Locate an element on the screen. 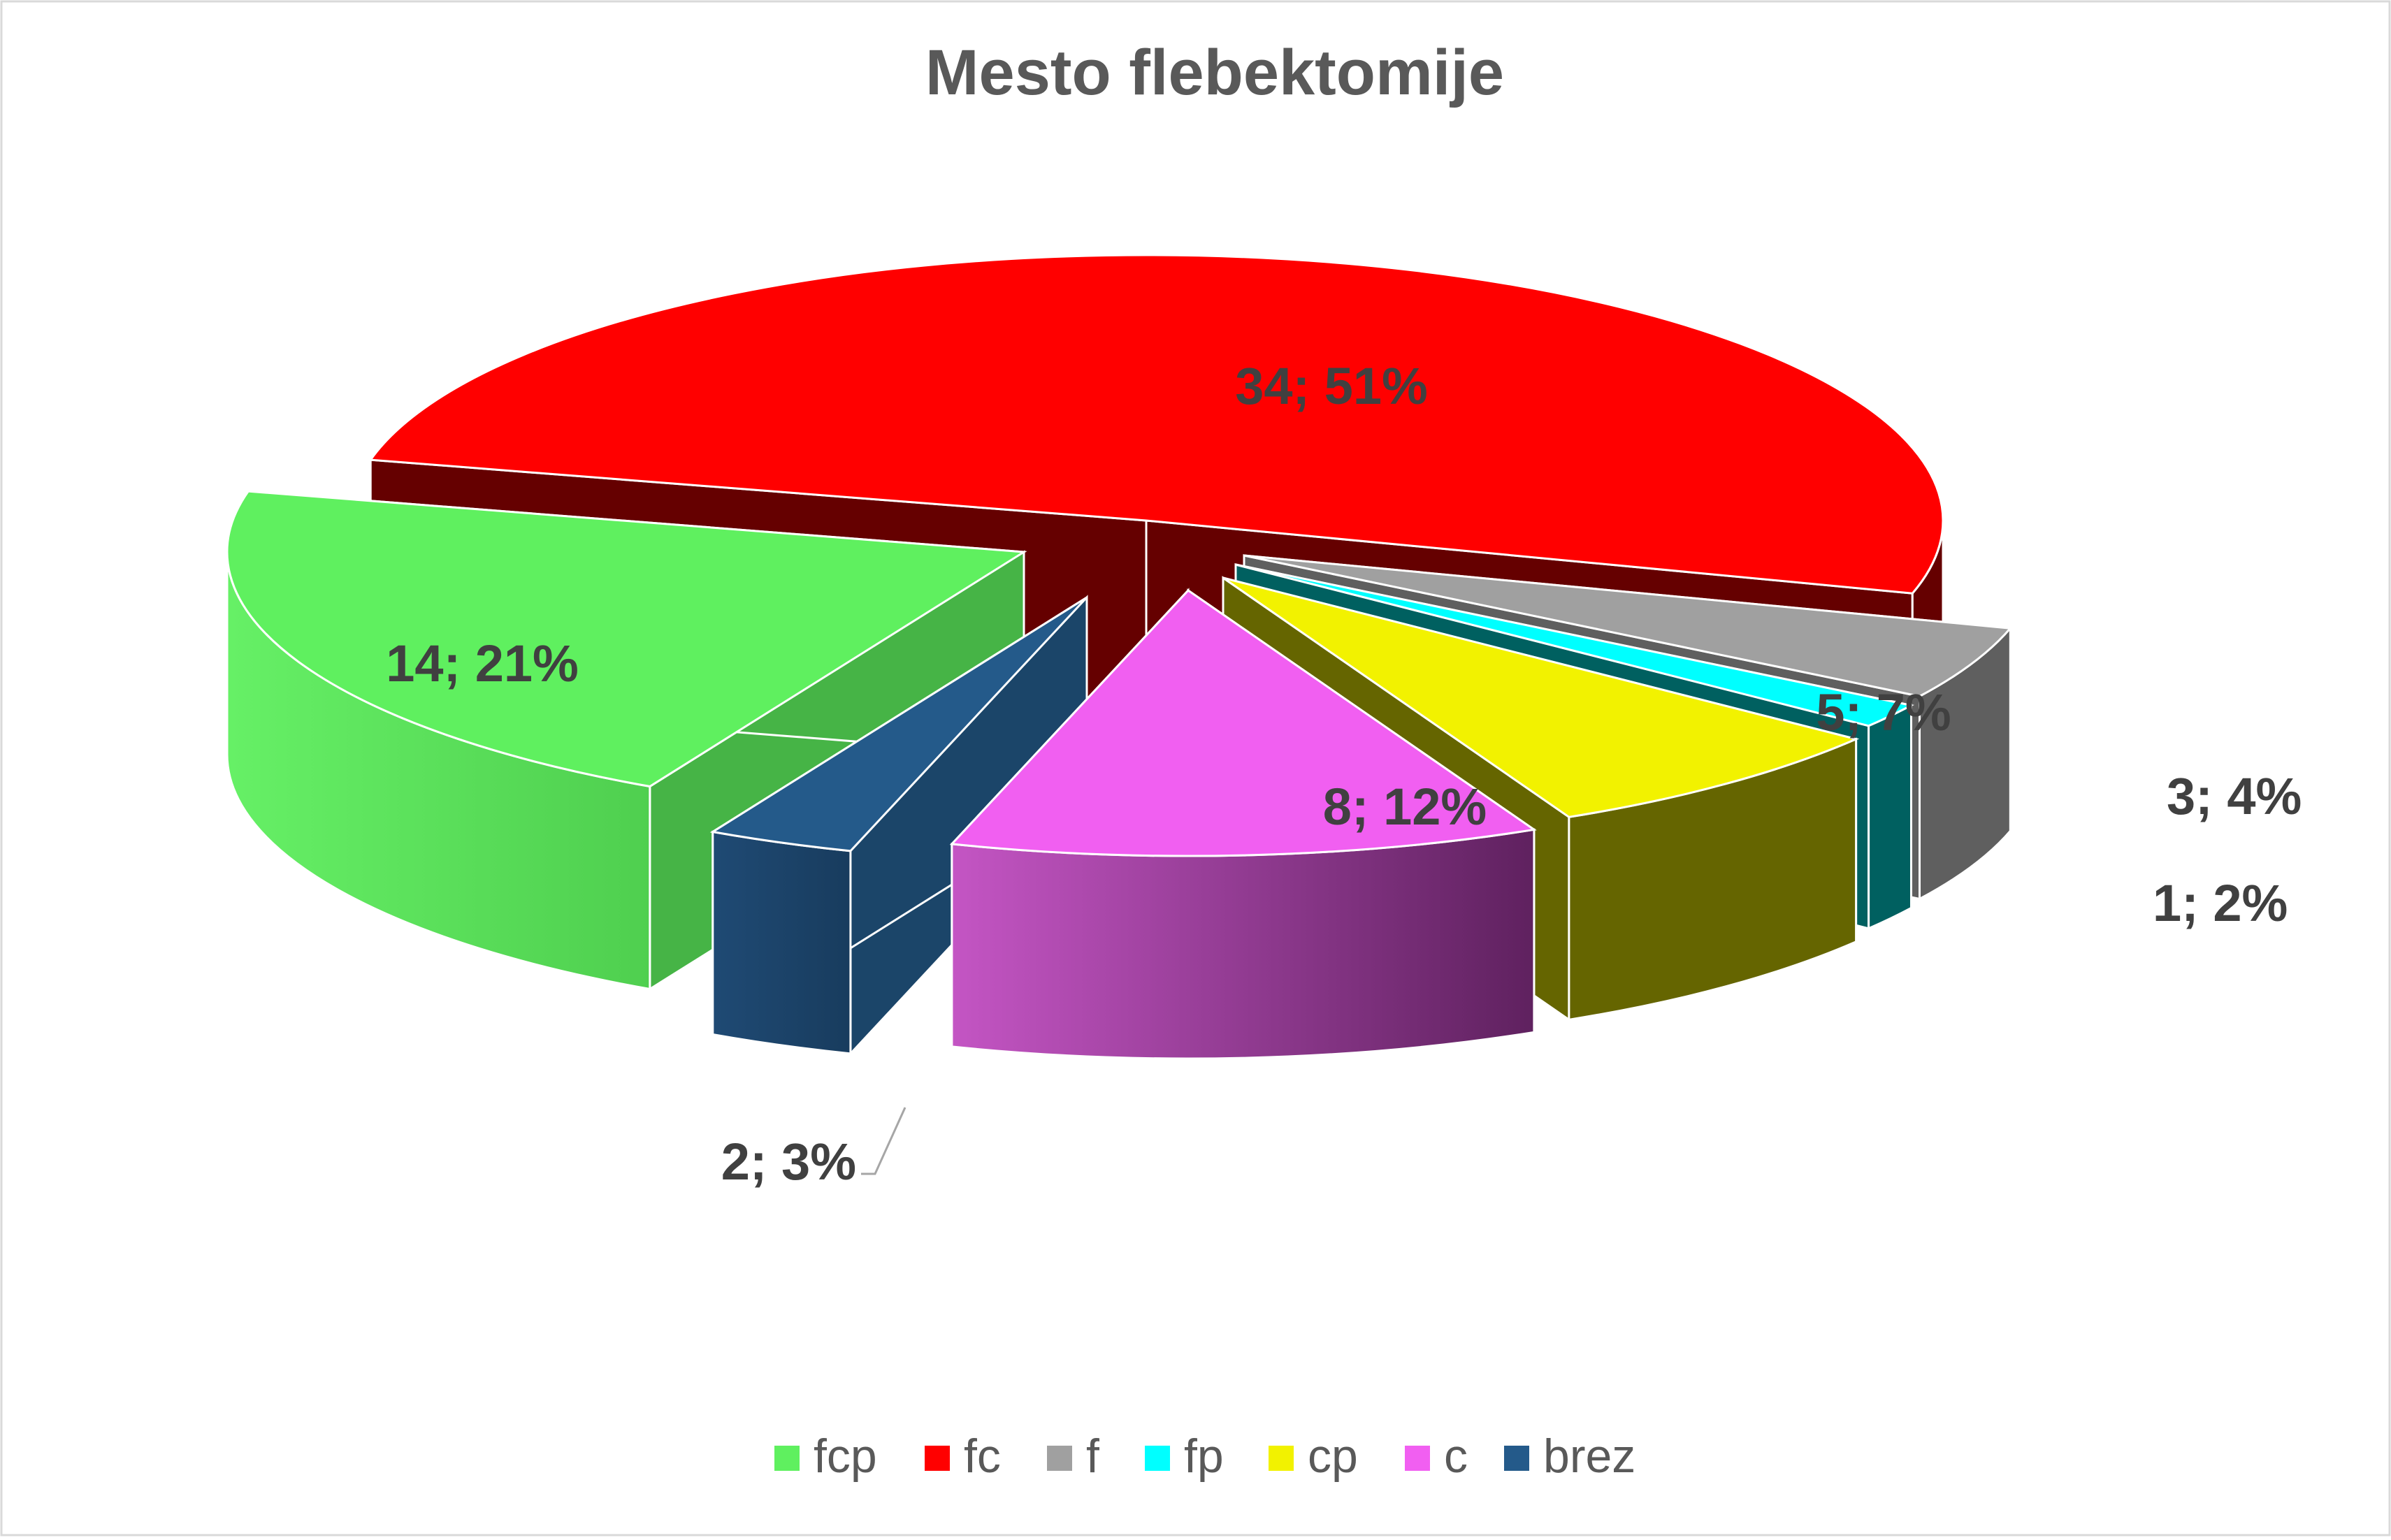 The width and height of the screenshot is (2391, 1540). data-label-fc: 34; 51% is located at coordinates (1331, 386).